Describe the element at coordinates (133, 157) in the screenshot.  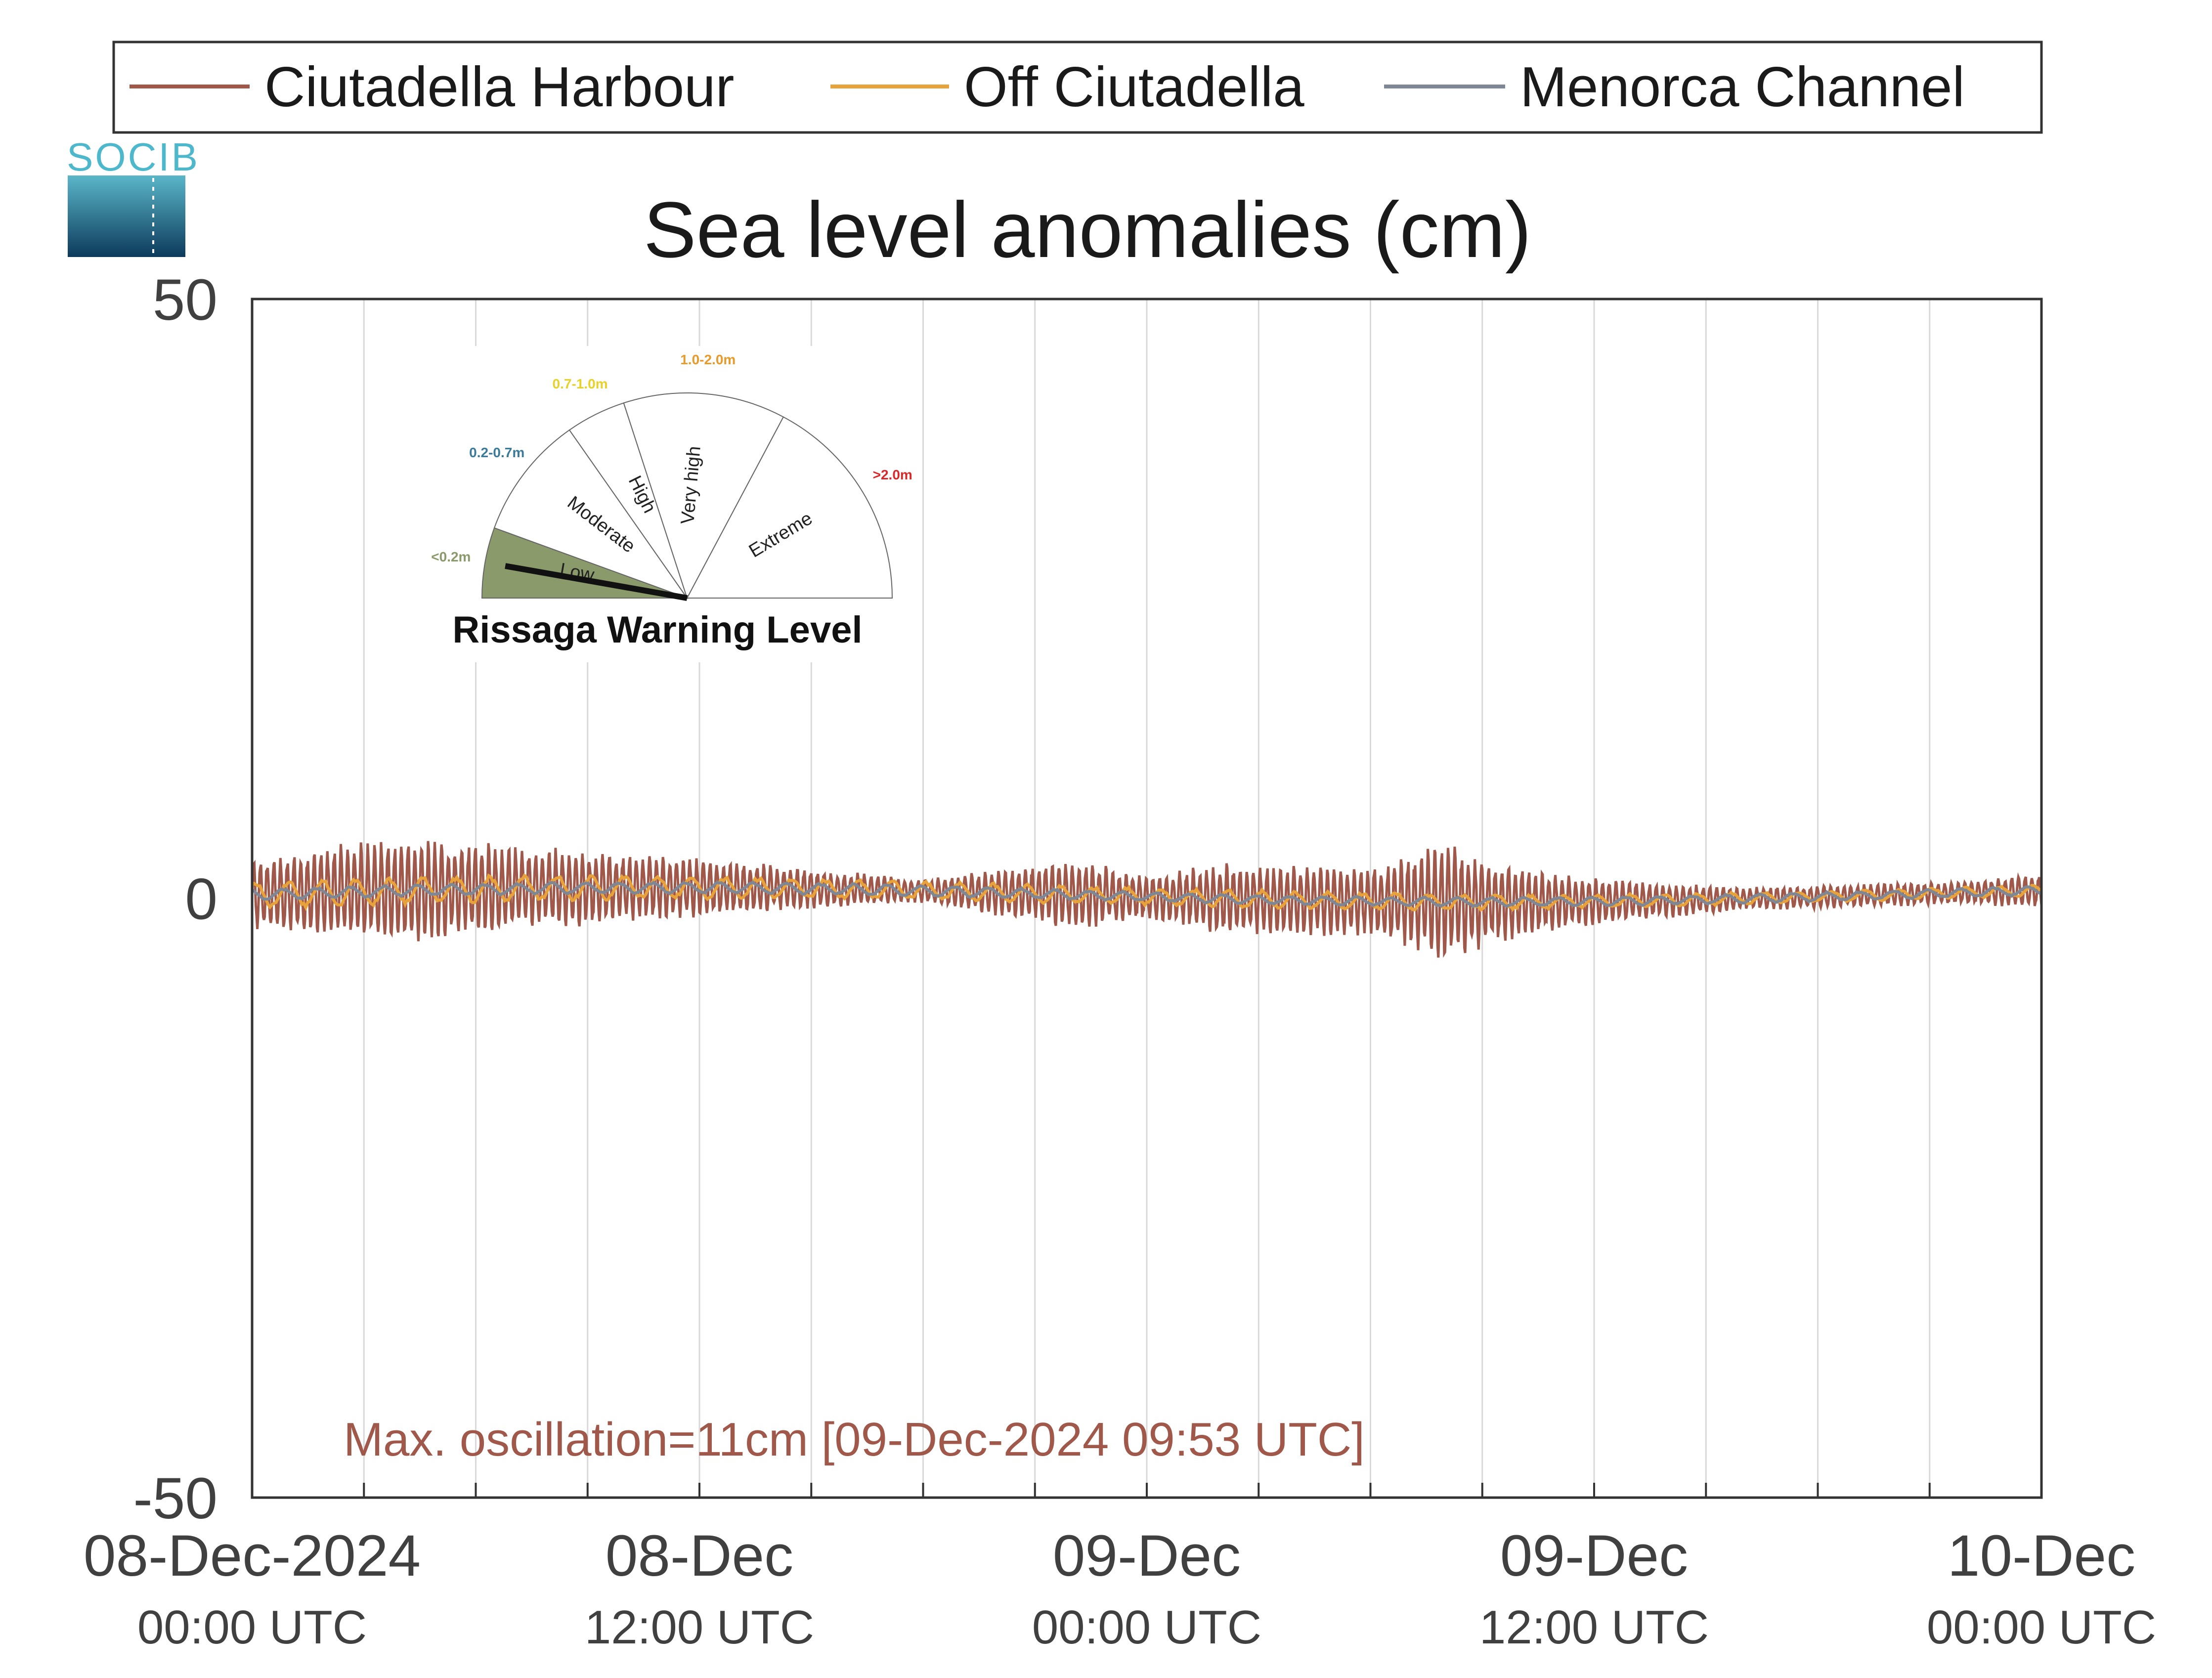
I see `logo-text: SOCIB` at that location.